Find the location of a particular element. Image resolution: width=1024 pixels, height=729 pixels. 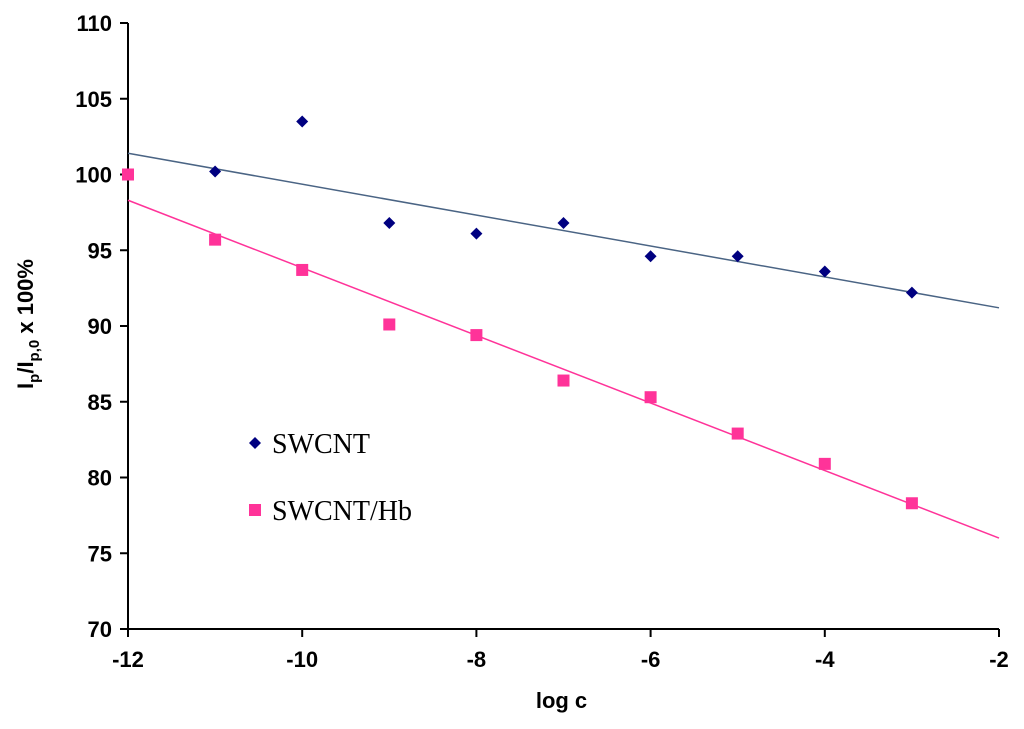

y-tick-label: 85 is located at coordinates (100, 402).